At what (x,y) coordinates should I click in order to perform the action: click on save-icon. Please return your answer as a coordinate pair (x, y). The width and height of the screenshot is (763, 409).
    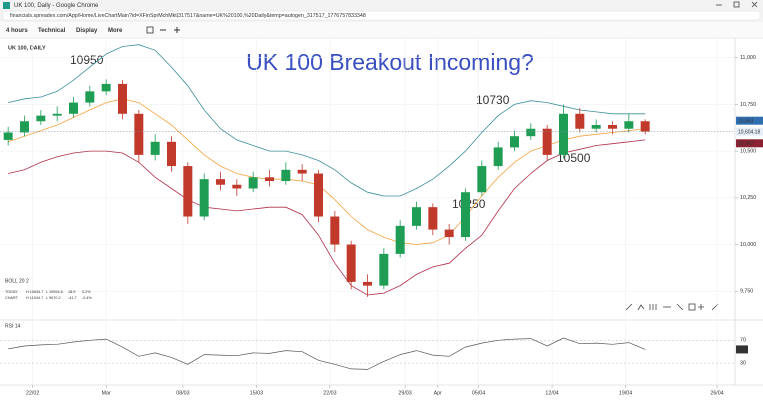
    Looking at the image, I should click on (150, 30).